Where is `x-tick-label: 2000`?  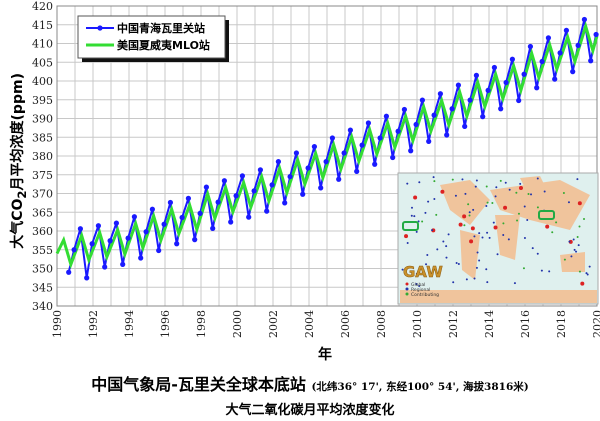
x-tick-label: 2000 is located at coordinates (237, 324).